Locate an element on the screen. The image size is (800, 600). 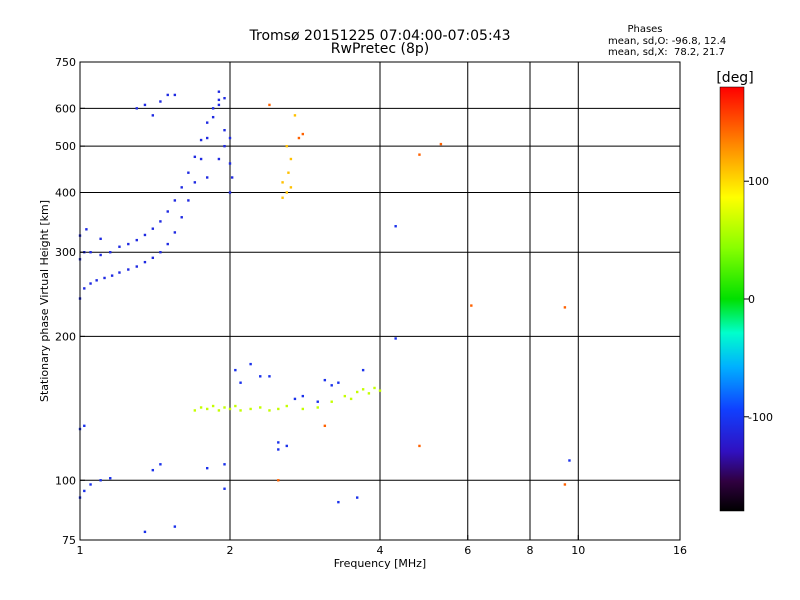
y-tick-label: 750 is located at coordinates (65, 62).